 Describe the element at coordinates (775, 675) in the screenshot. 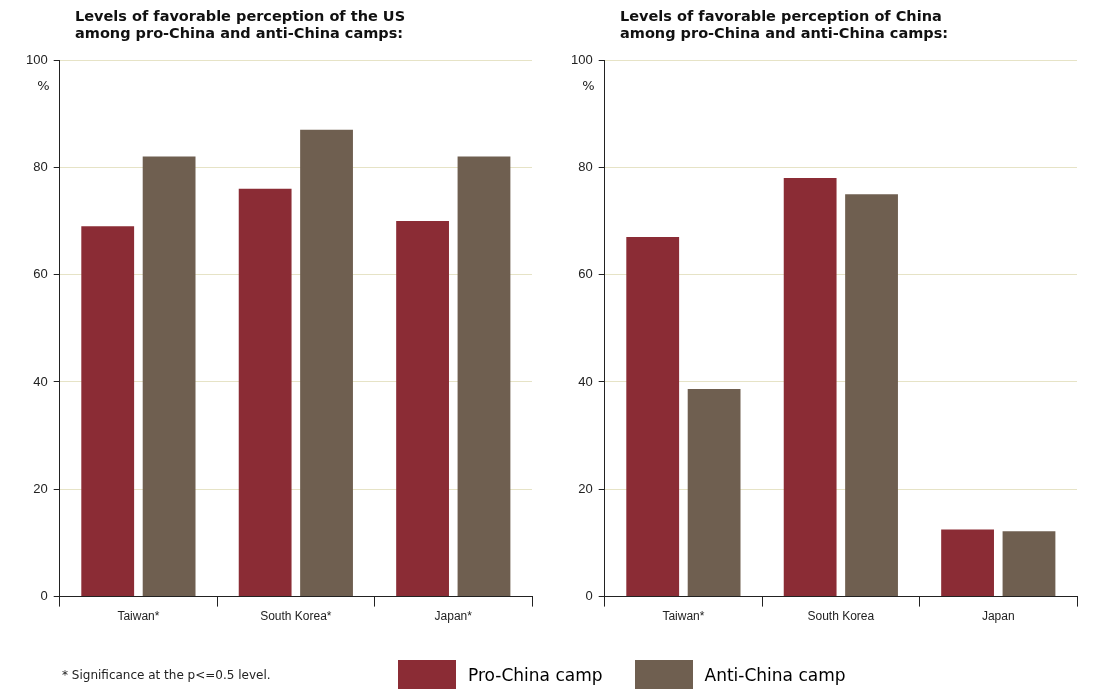

I see `legend-label: Anti-China camp` at that location.